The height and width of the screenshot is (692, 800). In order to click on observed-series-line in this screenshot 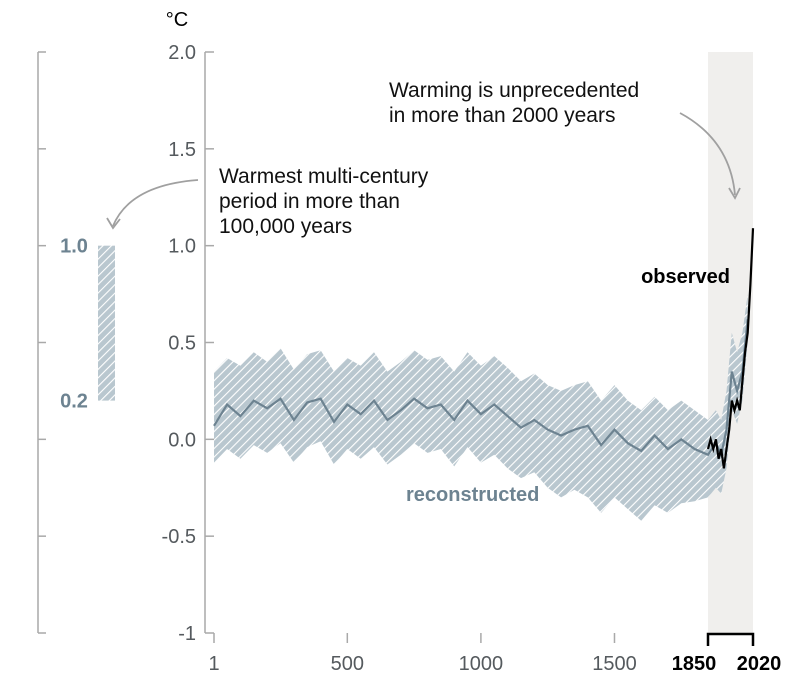, I will do `click(730, 348)`.